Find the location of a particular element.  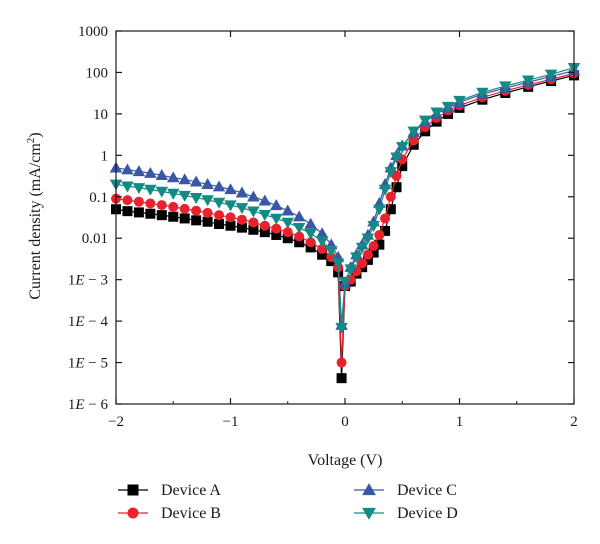

x-tick-label: −1 is located at coordinates (231, 422).